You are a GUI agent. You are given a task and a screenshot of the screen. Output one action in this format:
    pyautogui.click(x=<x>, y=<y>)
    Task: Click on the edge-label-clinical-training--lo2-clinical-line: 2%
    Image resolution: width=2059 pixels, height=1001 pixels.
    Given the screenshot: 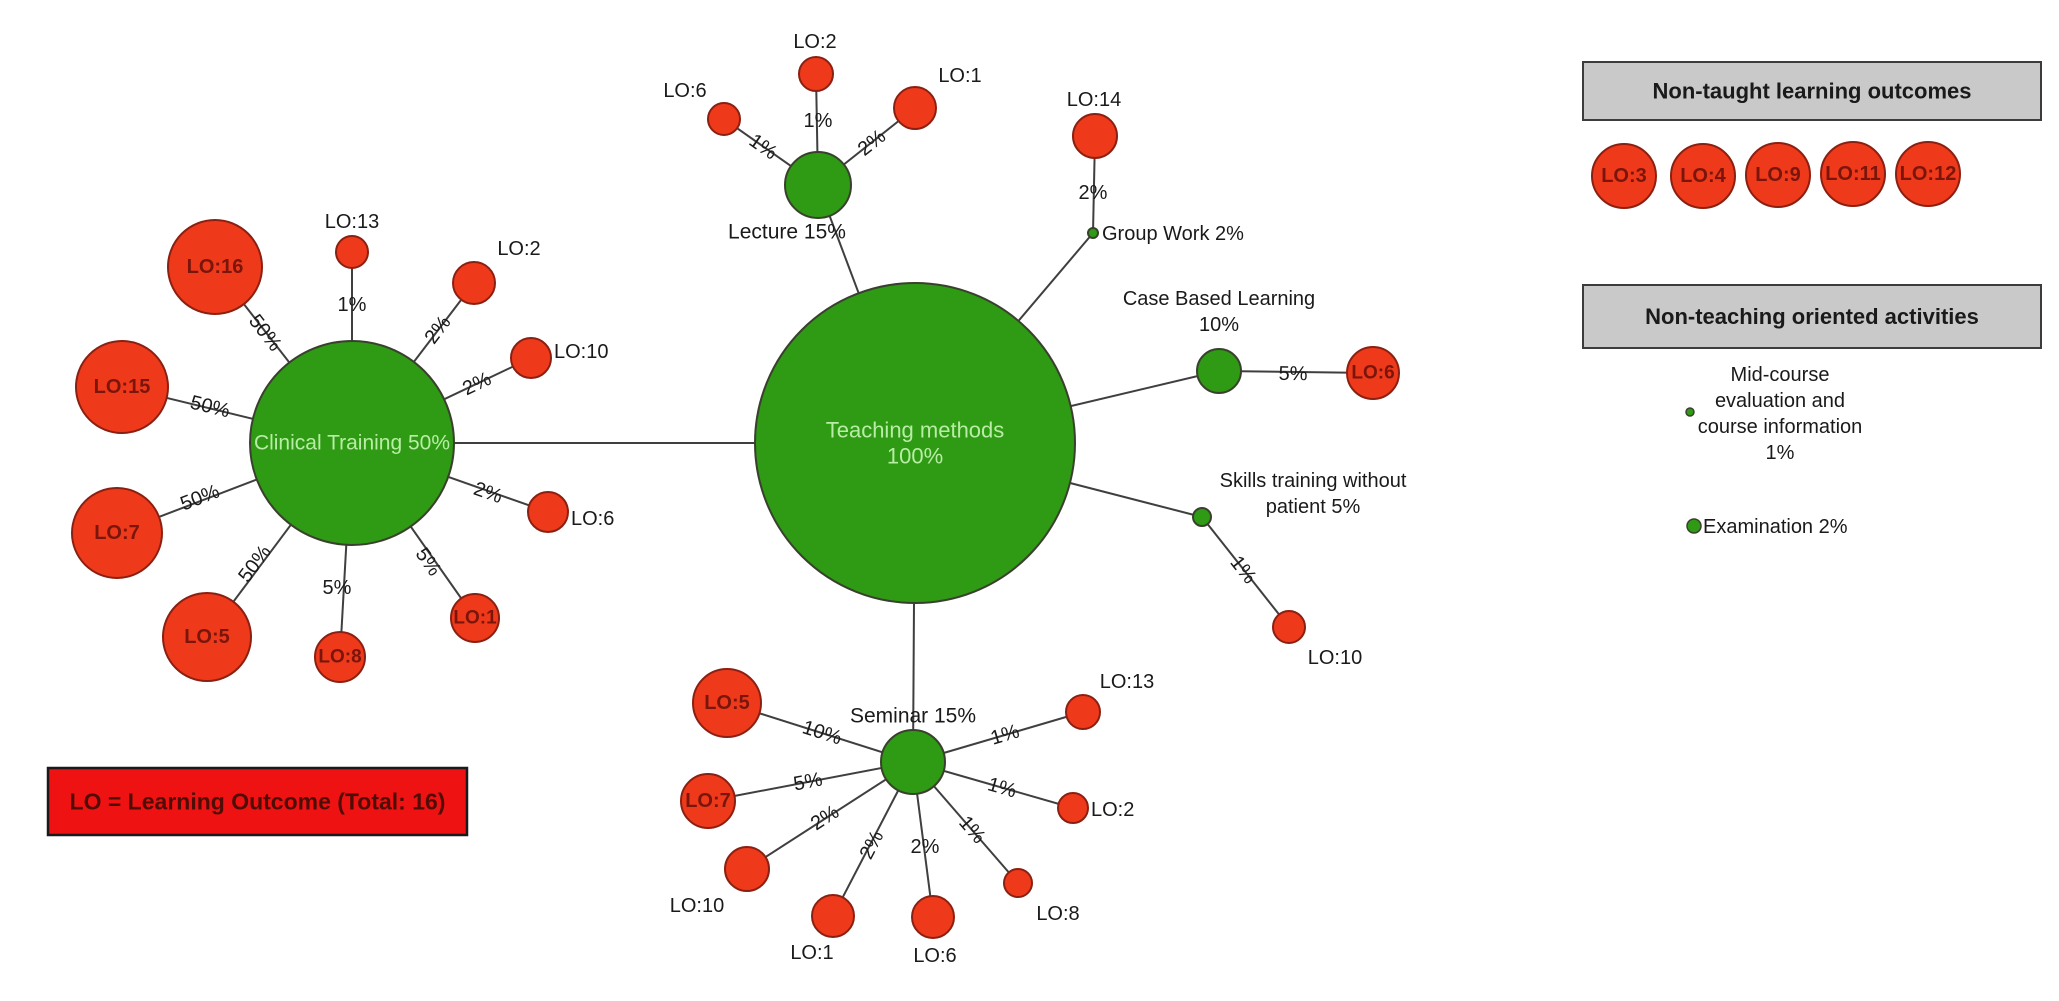 What is the action you would take?
    pyautogui.click(x=437, y=330)
    